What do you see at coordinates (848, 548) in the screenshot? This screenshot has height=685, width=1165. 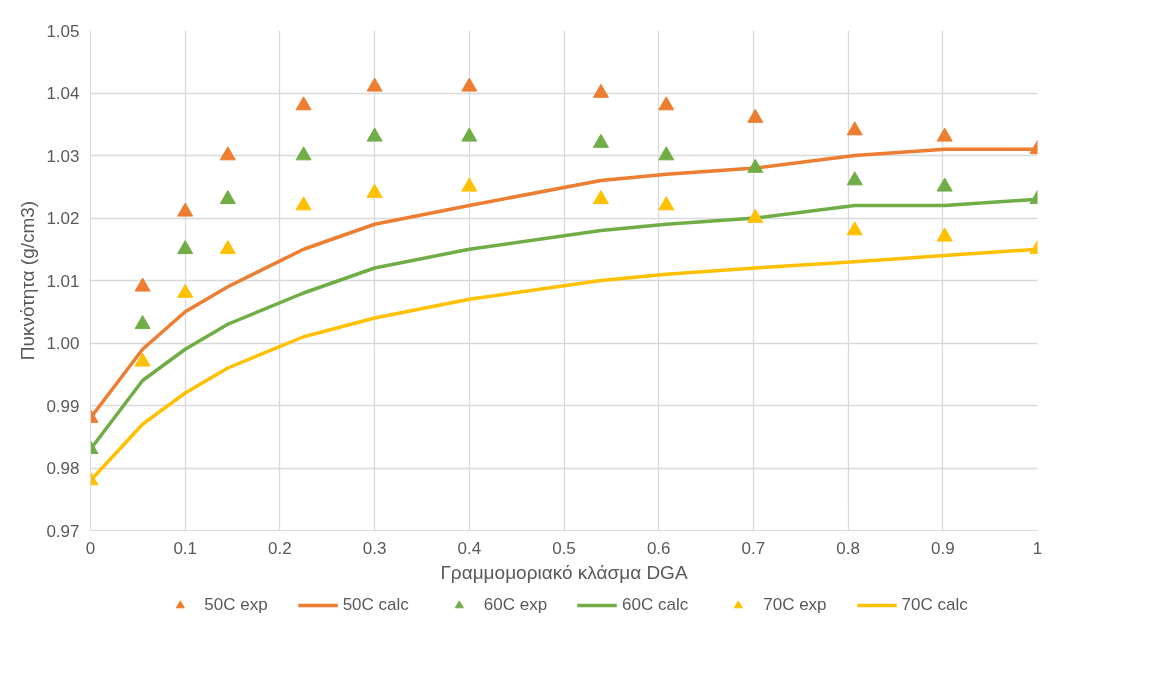 I see `x-tick-label: 0.8` at bounding box center [848, 548].